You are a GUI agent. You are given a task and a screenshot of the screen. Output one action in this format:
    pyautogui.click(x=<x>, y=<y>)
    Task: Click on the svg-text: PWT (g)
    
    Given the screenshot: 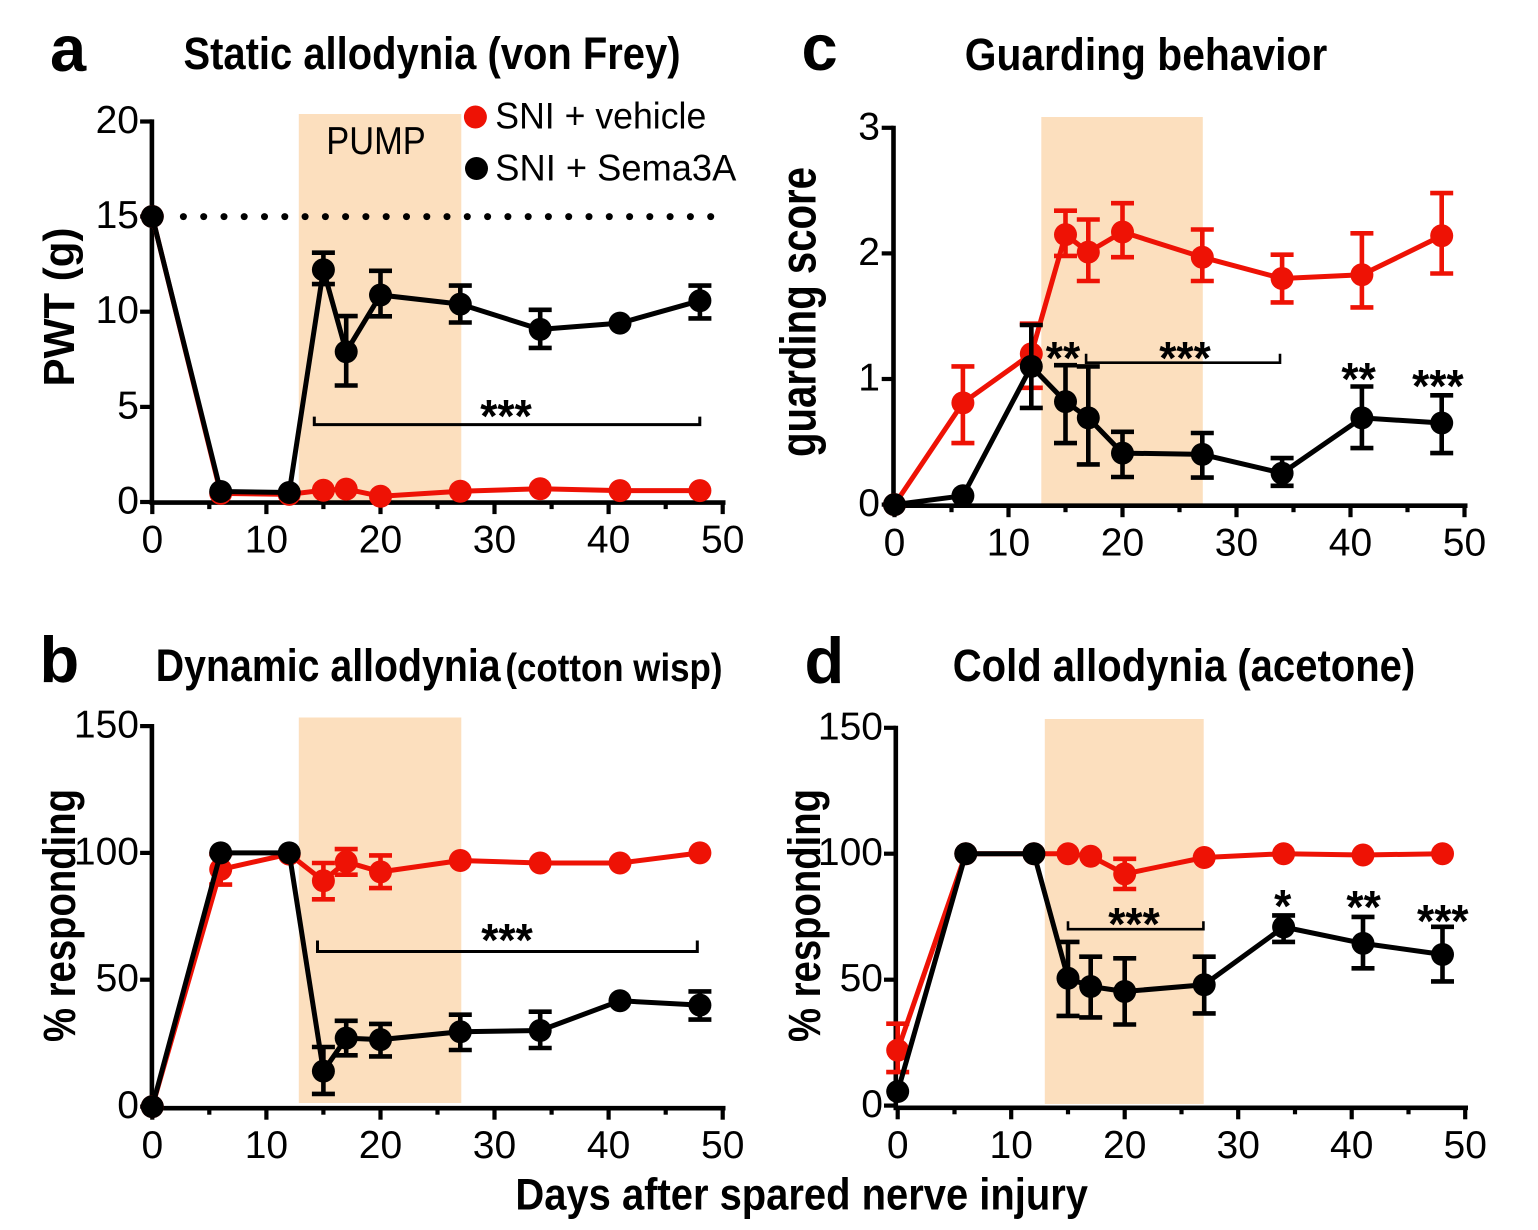 What is the action you would take?
    pyautogui.click(x=60, y=307)
    